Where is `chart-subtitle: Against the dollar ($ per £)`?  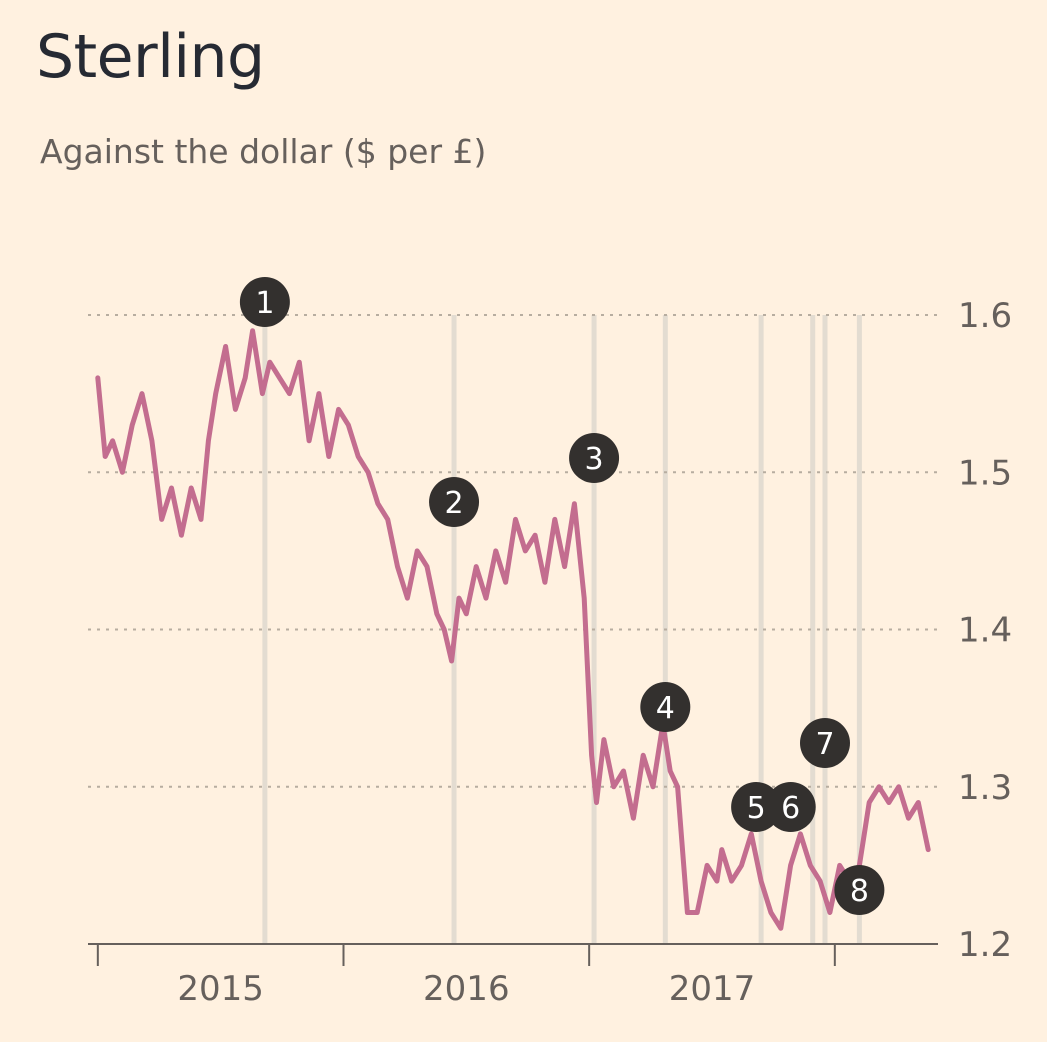 chart-subtitle: Against the dollar ($ per £) is located at coordinates (263, 151).